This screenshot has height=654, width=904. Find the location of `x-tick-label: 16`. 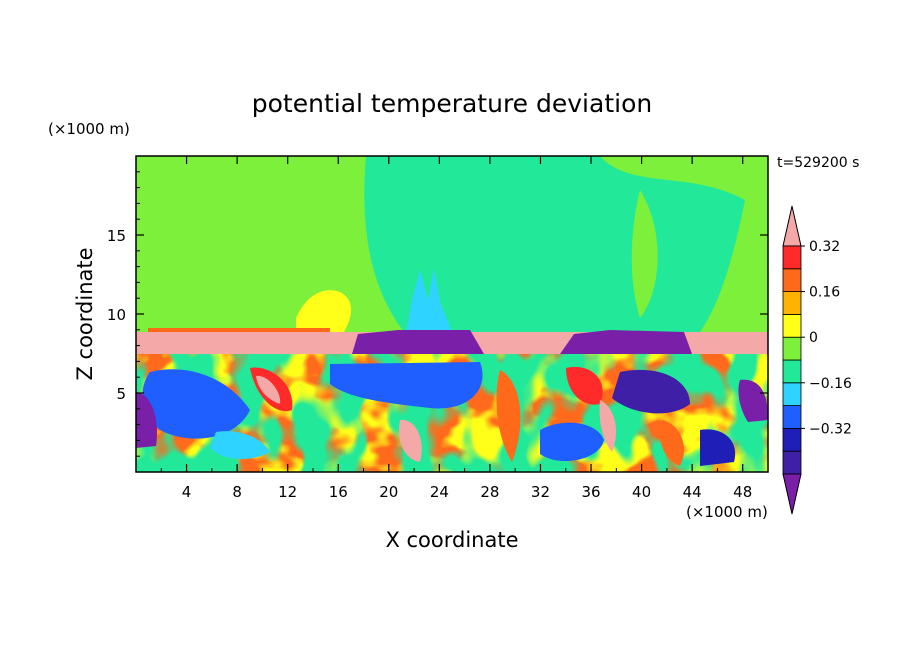

x-tick-label: 16 is located at coordinates (338, 492).